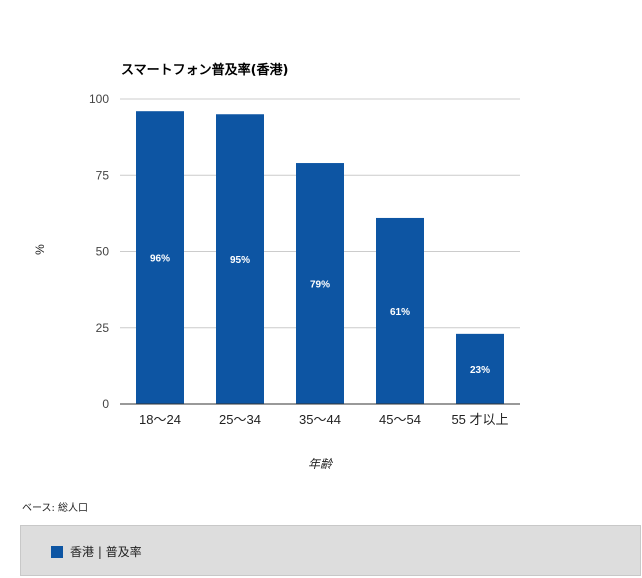 The image size is (642, 578). Describe the element at coordinates (320, 419) in the screenshot. I see `x-tick-label: 35～44` at that location.